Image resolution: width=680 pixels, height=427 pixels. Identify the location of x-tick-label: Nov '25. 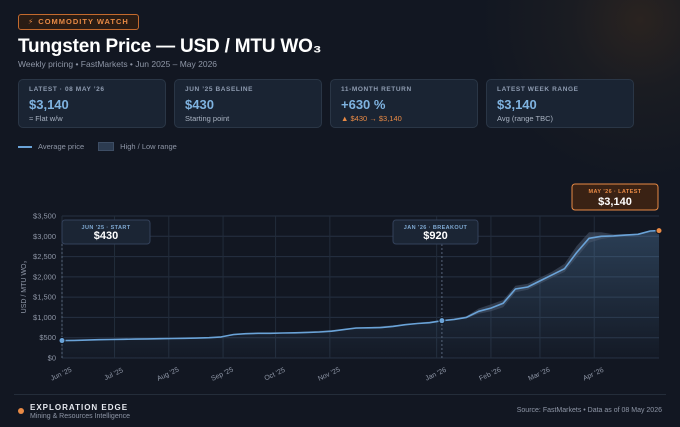
(329, 374).